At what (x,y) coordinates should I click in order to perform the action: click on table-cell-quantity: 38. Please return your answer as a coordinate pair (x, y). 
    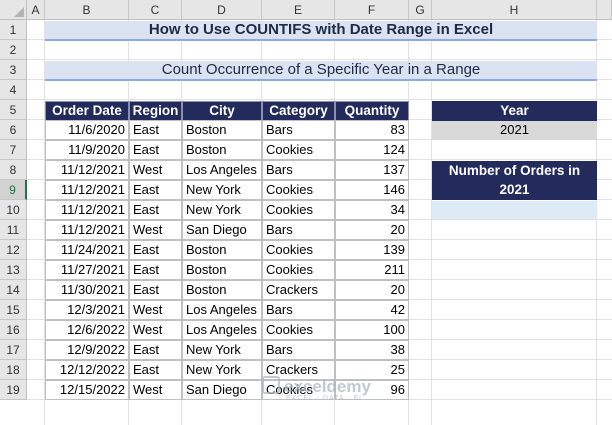
    Looking at the image, I should click on (372, 350).